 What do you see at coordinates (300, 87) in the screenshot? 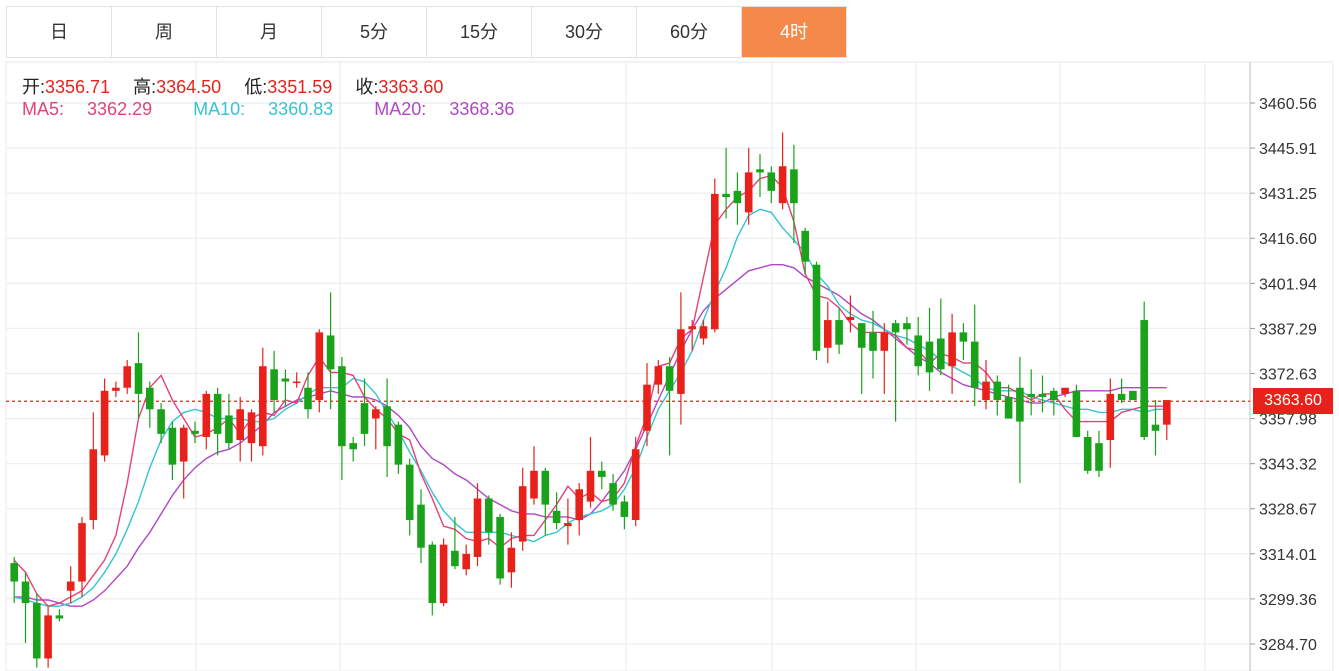
I see `low-value: 3351.59` at bounding box center [300, 87].